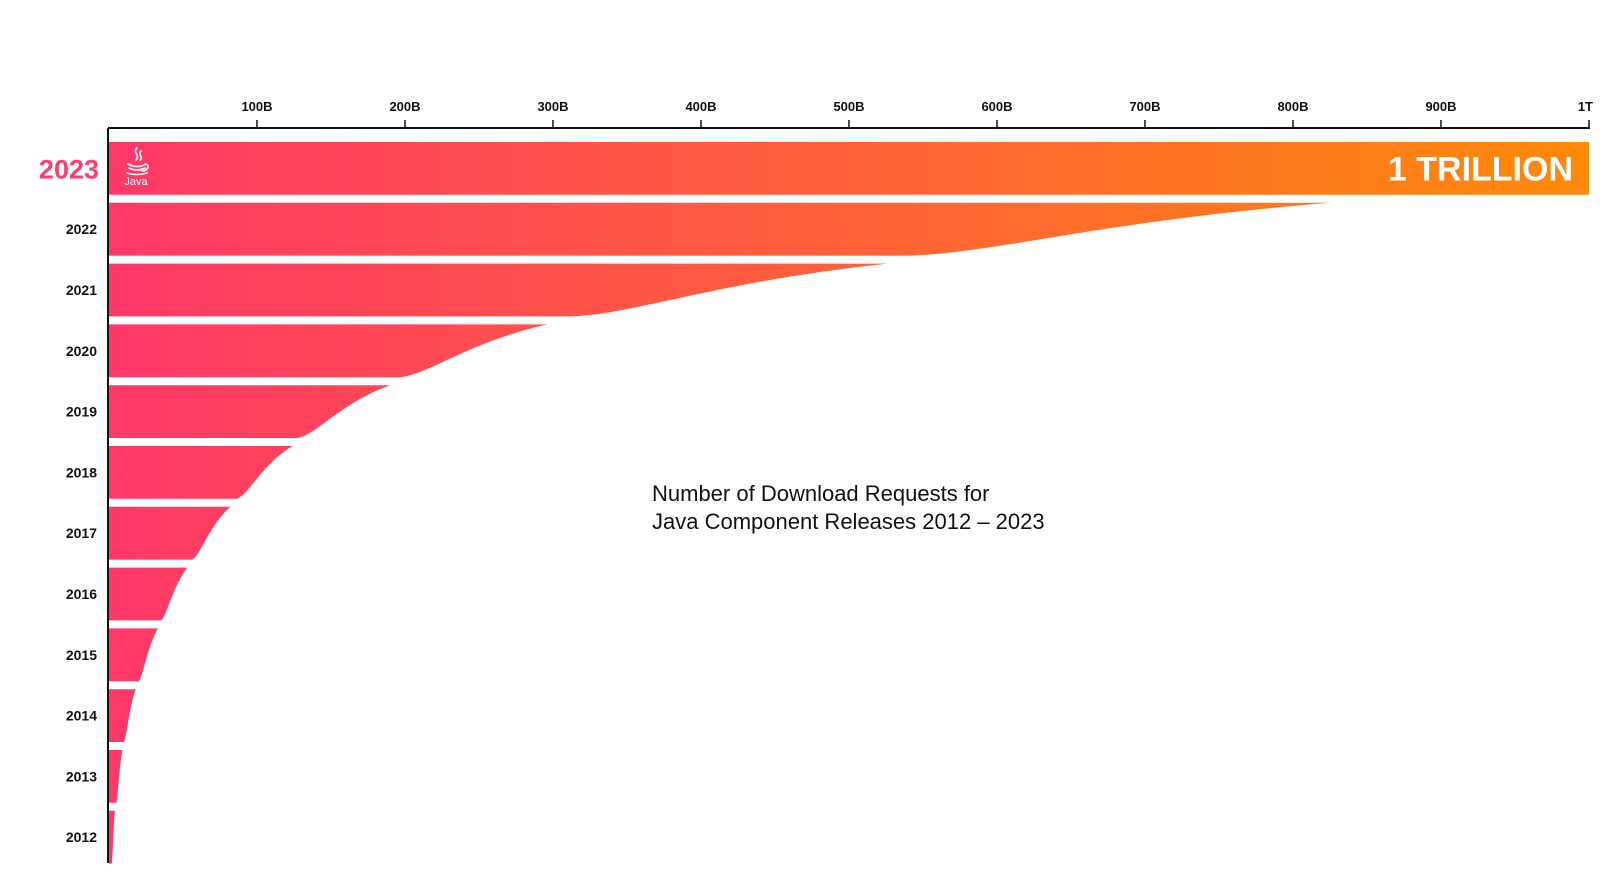 The width and height of the screenshot is (1600, 887). Describe the element at coordinates (848, 106) in the screenshot. I see `x-tick-label-500B: 500B` at that location.